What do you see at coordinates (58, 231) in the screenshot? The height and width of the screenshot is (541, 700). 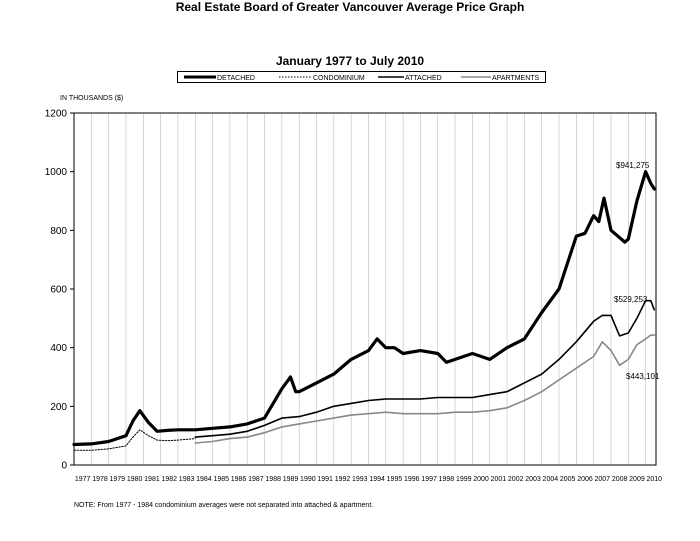 I see `y-tick-label-800: 800` at bounding box center [58, 231].